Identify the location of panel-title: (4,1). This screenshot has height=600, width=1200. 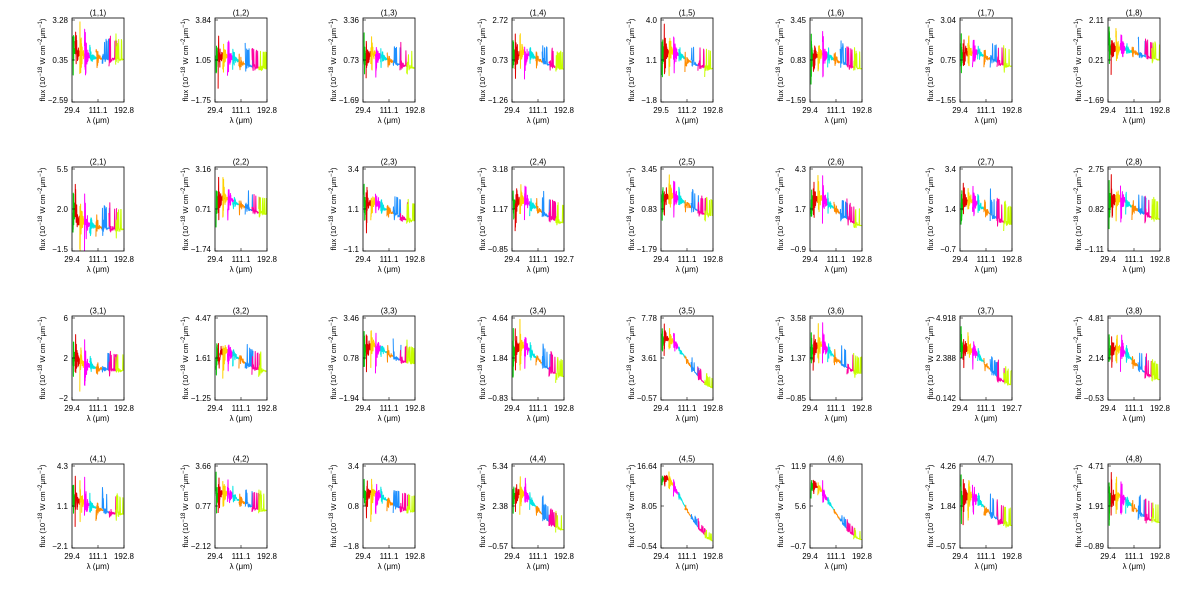
(98, 459).